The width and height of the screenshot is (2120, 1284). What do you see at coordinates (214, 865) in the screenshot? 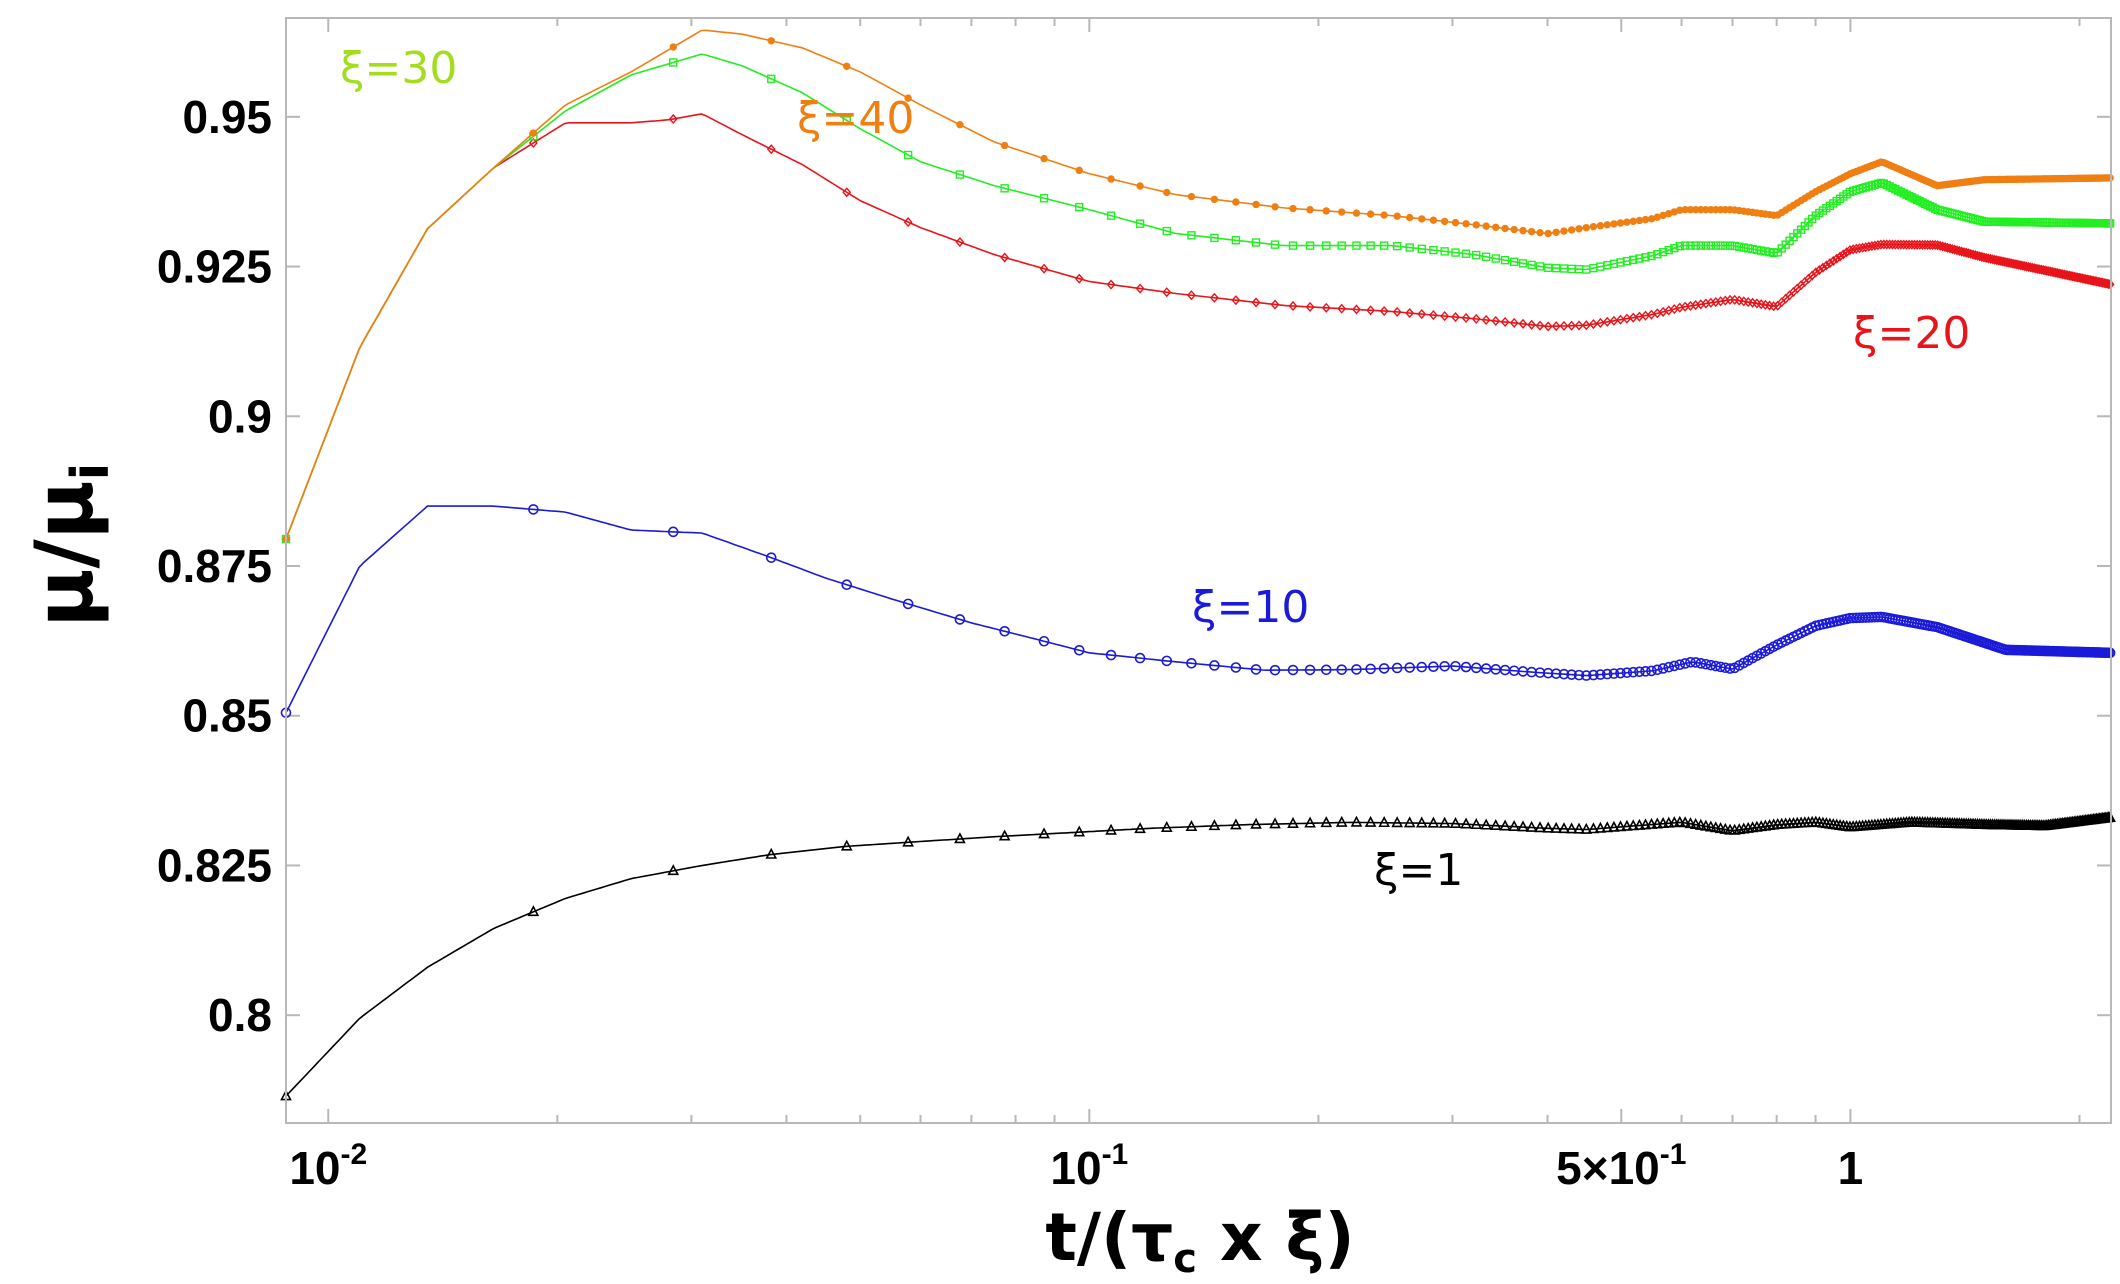
I see `y-tick-label: 0.825` at bounding box center [214, 865].